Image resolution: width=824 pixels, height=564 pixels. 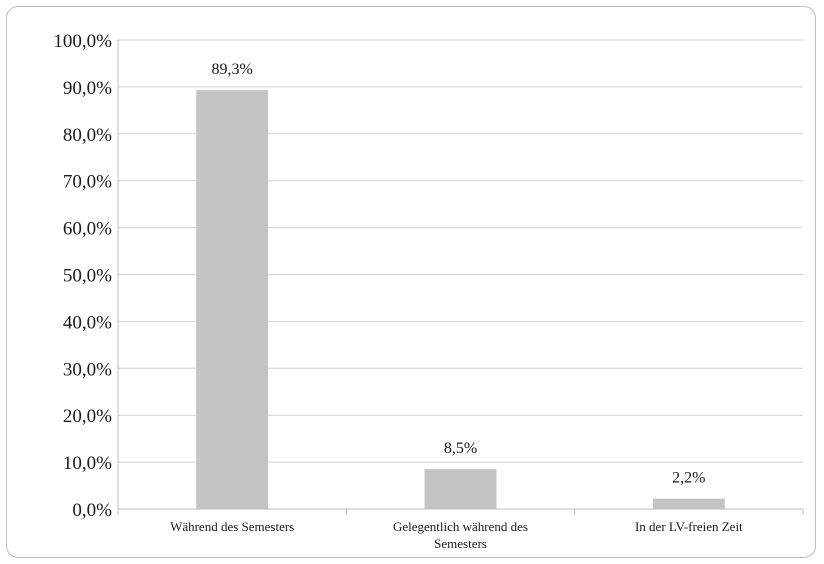 What do you see at coordinates (87, 369) in the screenshot?
I see `y-tick-label: 30,0%` at bounding box center [87, 369].